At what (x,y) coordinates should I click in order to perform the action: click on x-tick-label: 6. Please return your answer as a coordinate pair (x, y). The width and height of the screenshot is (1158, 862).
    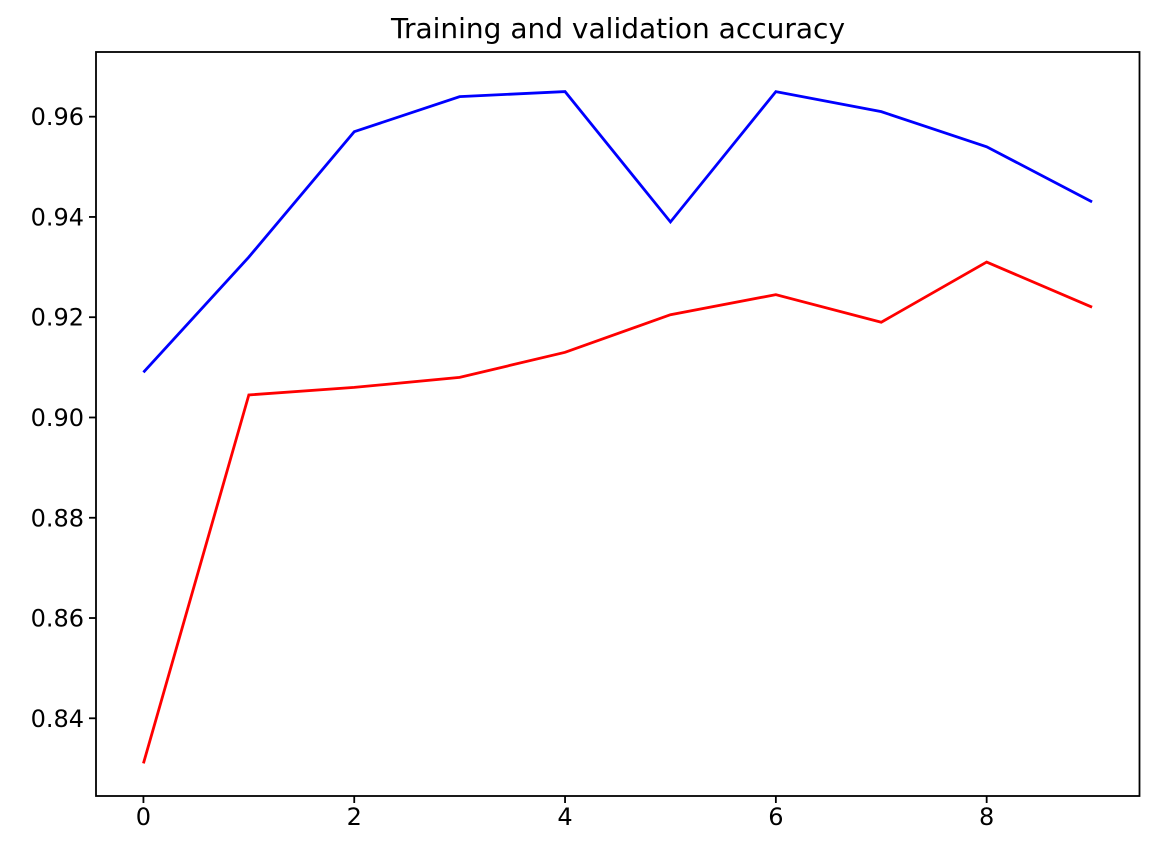
    Looking at the image, I should click on (775, 817).